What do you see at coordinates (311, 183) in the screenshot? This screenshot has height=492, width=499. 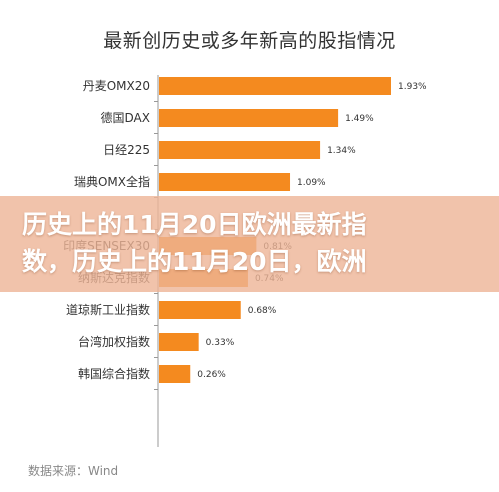 I see `data-label: 1.09%` at bounding box center [311, 183].